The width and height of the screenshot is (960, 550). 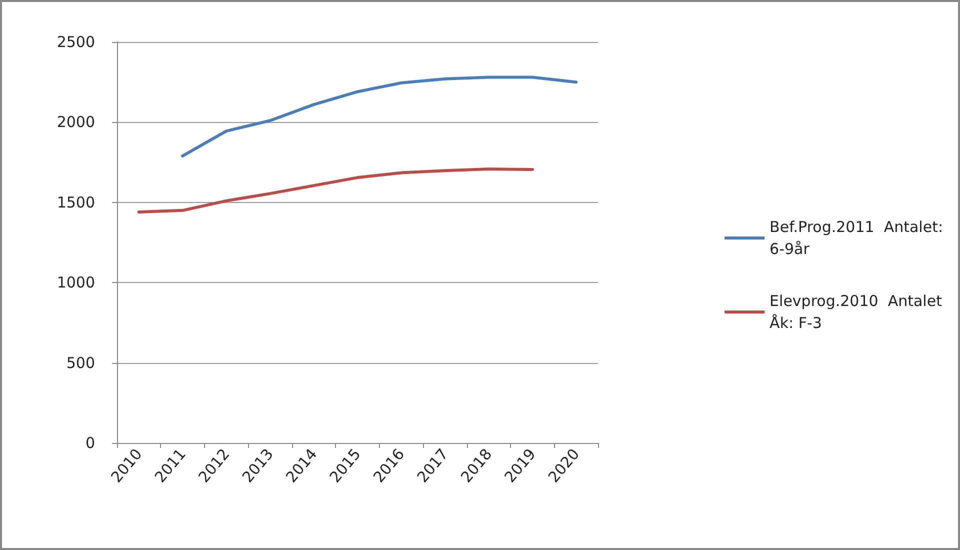 I want to click on legend-label: Elevprog.2010 Antalet Åk: F-3, so click(x=856, y=312).